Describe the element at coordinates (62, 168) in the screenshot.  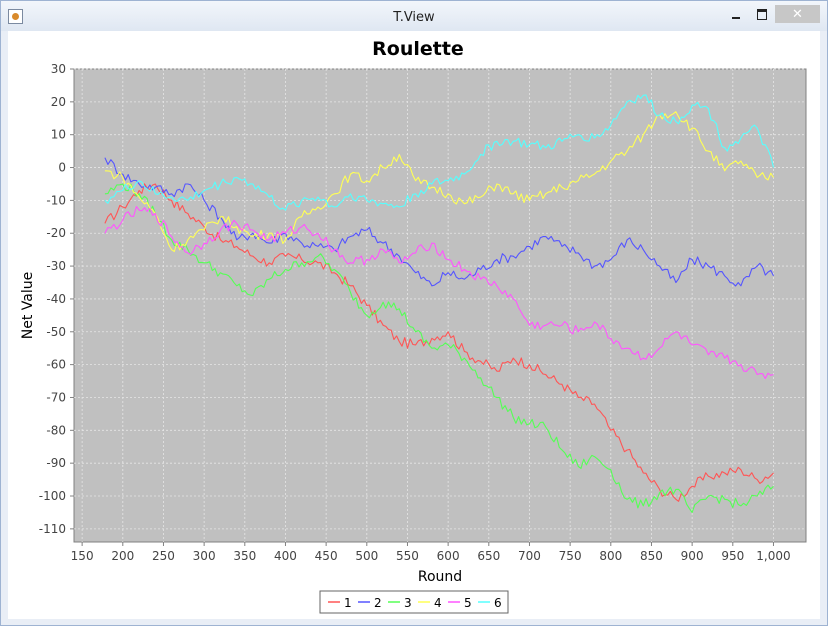
I see `y-tick-label: 0` at that location.